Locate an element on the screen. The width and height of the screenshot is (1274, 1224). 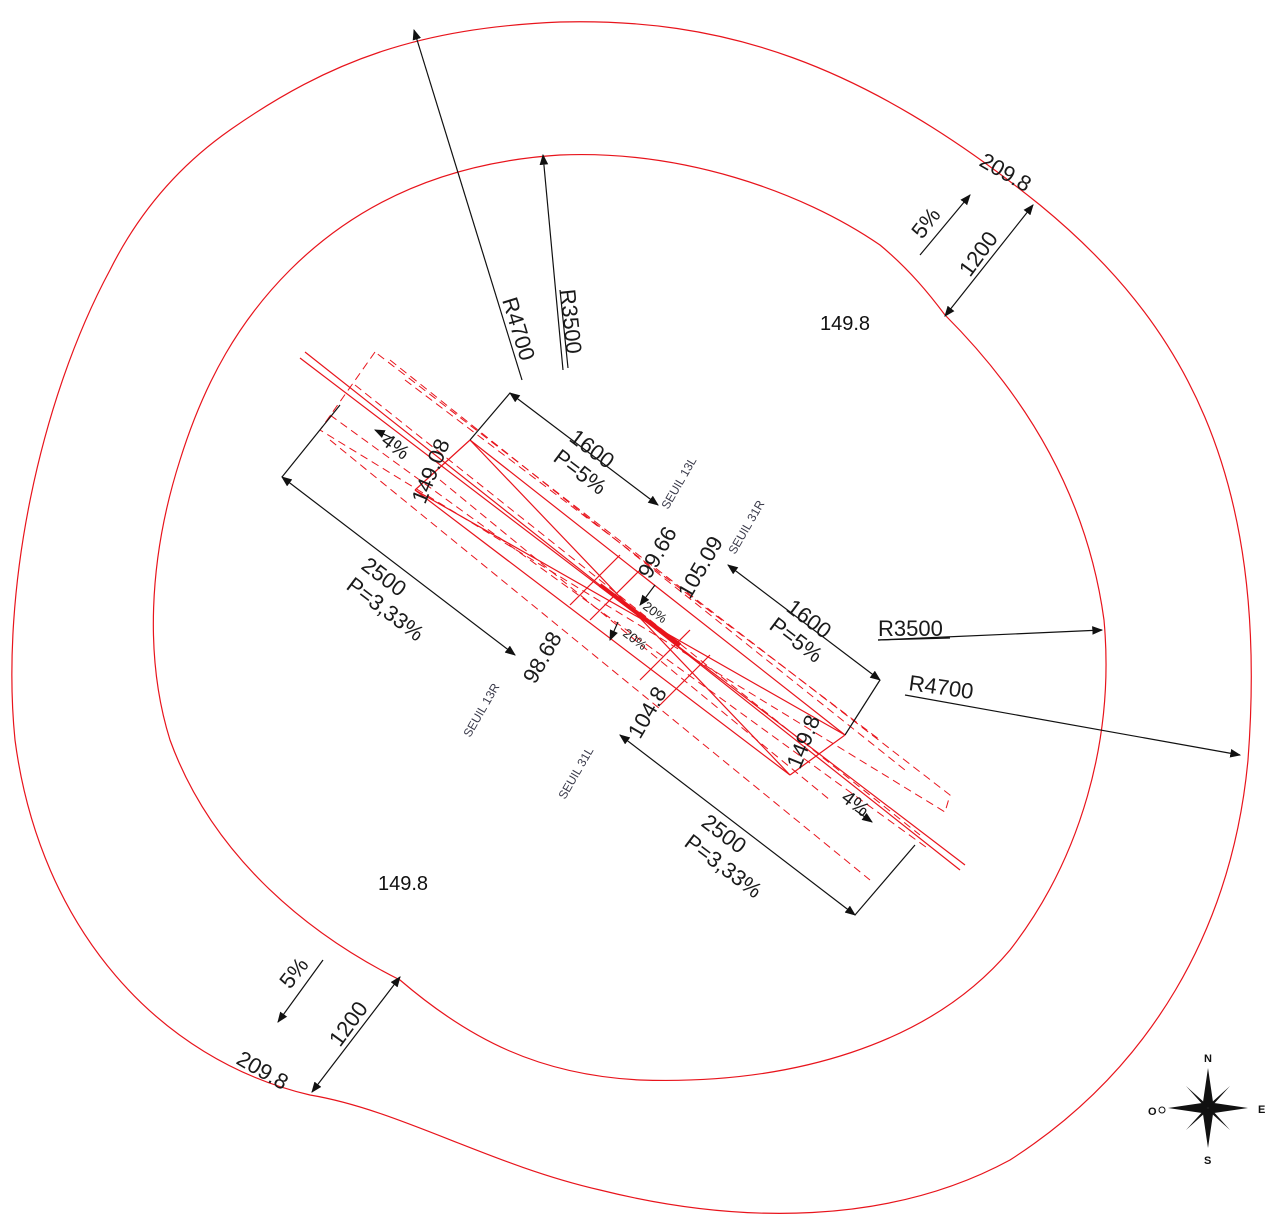
compass-s: S is located at coordinates (1207, 1161).